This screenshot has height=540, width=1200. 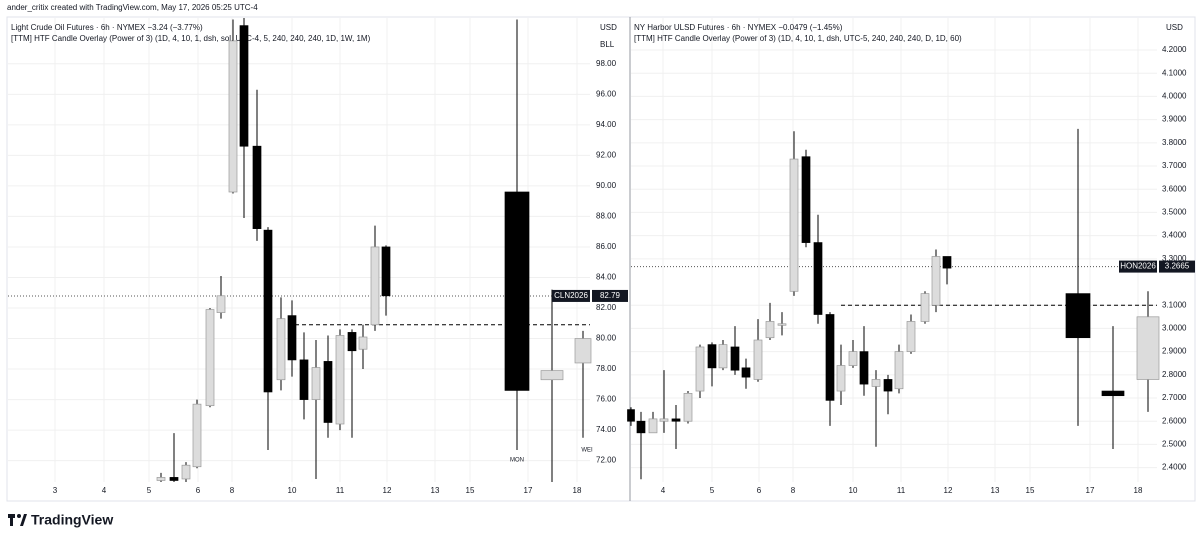 What do you see at coordinates (1174, 96) in the screenshot?
I see `y-tick-label: 4.0000` at bounding box center [1174, 96].